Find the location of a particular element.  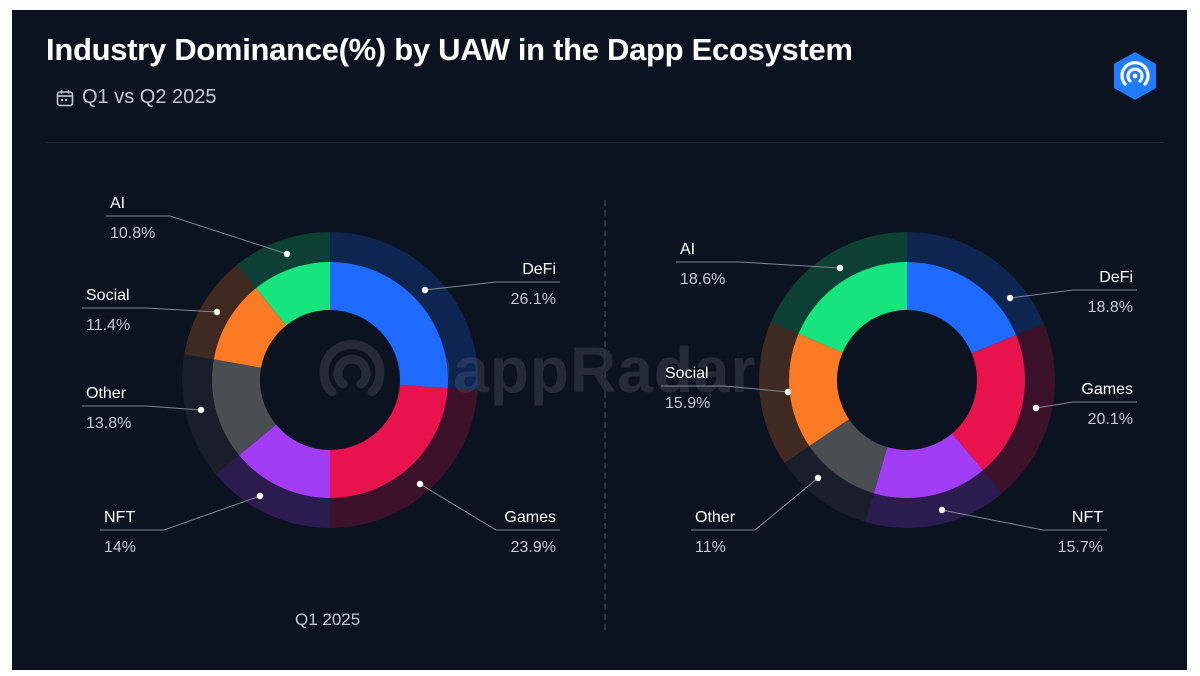

slice-value-other: 11% is located at coordinates (710, 547).